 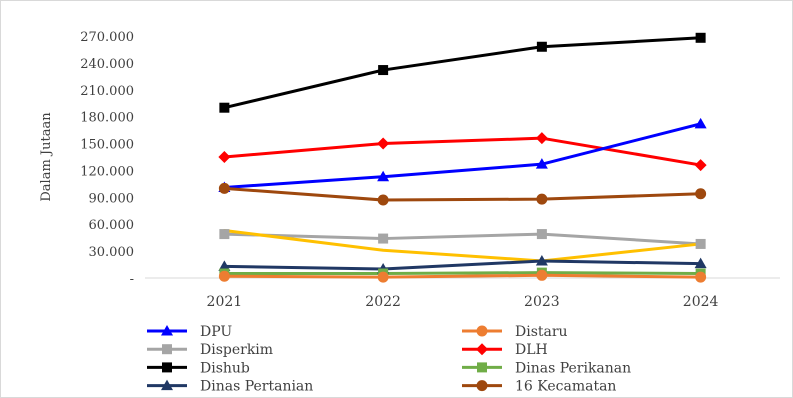 I want to click on y-tick-label: 30.000, so click(x=112, y=252).